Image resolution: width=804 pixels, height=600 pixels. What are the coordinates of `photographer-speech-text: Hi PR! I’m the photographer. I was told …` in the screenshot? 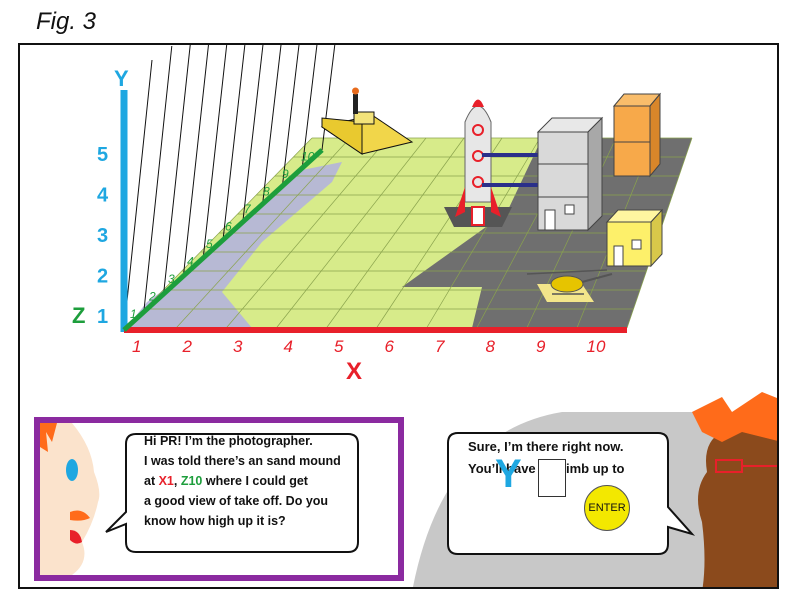 It's located at (242, 481).